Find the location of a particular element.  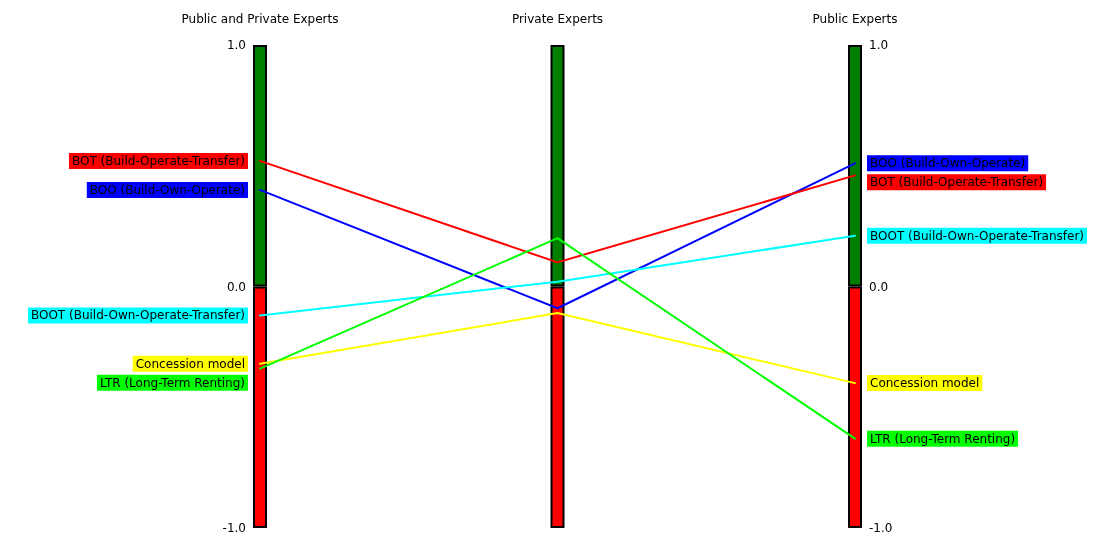

y-tick-label: 0.0 is located at coordinates (236, 286).